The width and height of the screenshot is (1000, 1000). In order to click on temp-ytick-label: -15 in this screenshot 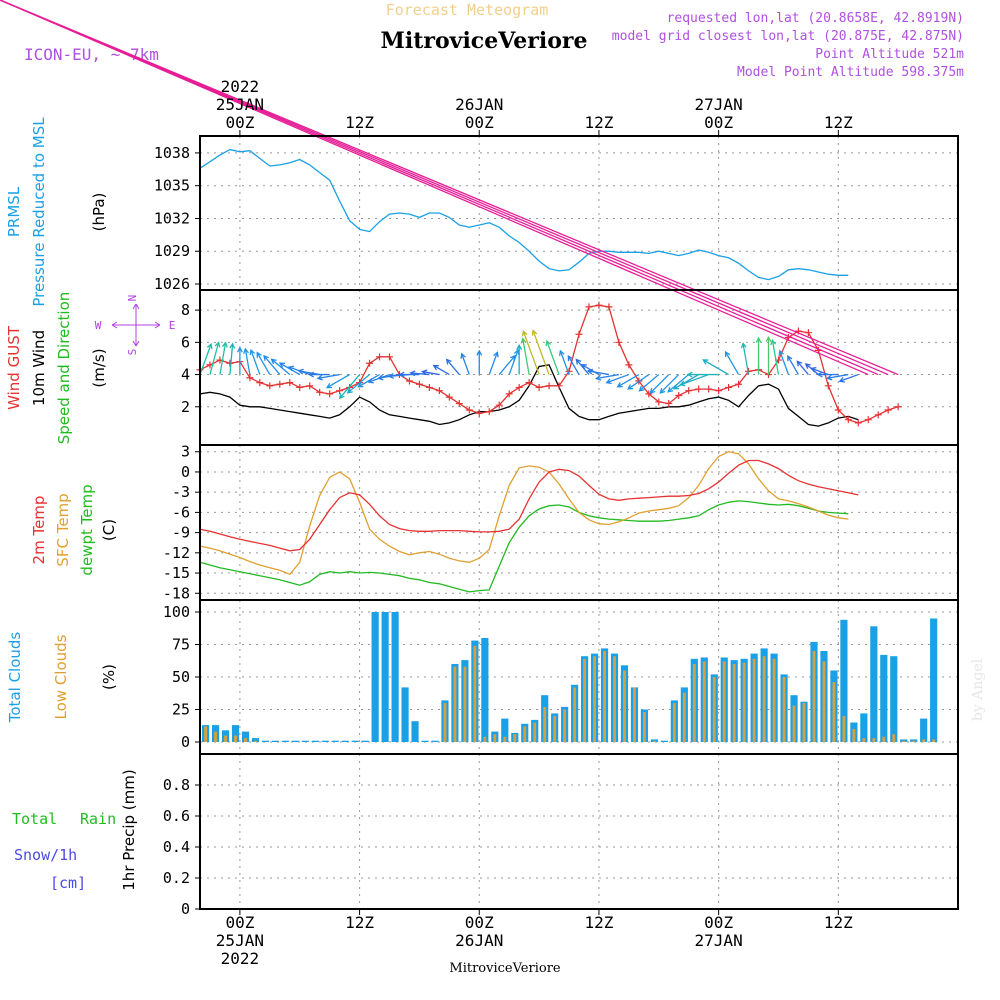, I will do `click(176, 573)`.